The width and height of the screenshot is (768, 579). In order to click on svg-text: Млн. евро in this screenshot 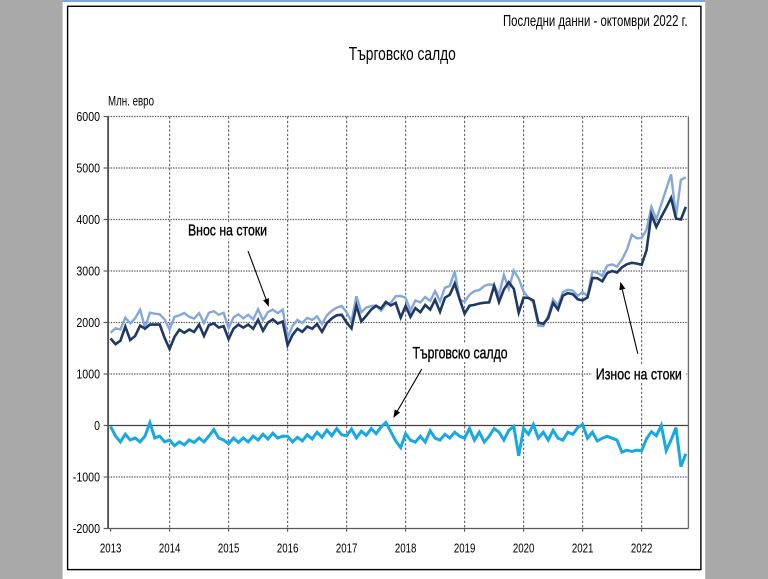, I will do `click(131, 101)`.